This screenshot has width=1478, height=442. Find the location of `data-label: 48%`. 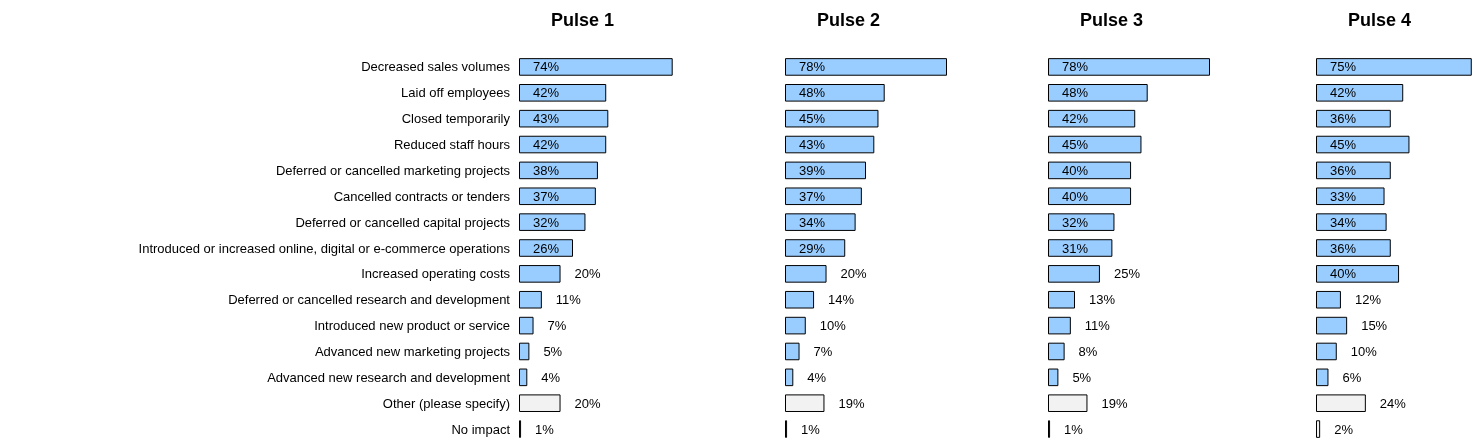

data-label: 48% is located at coordinates (1075, 93).